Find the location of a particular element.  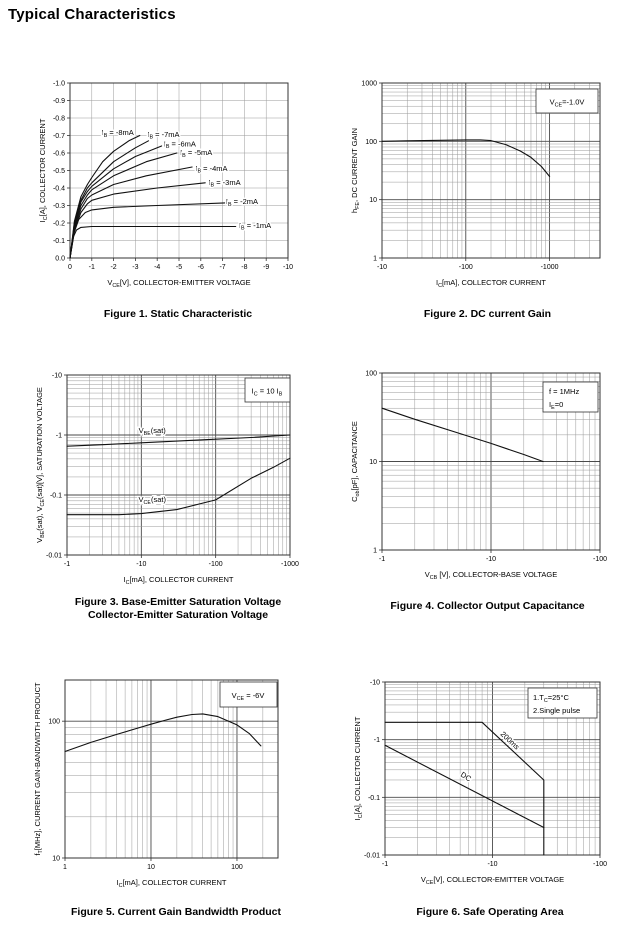

svg-text: VBE(sat) is located at coordinates (153, 431).